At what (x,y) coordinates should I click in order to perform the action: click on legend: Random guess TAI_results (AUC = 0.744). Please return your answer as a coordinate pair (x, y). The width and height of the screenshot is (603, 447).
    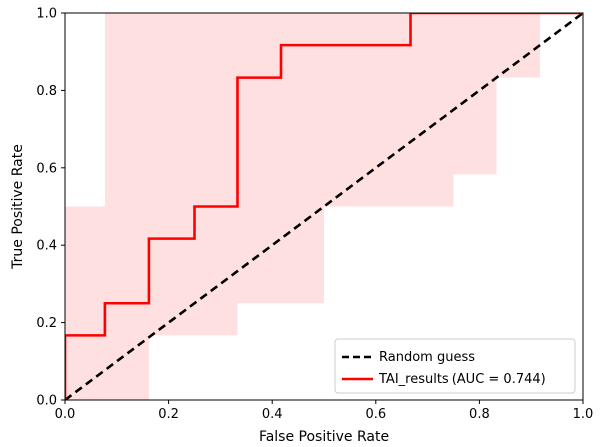
    Looking at the image, I should click on (455, 366).